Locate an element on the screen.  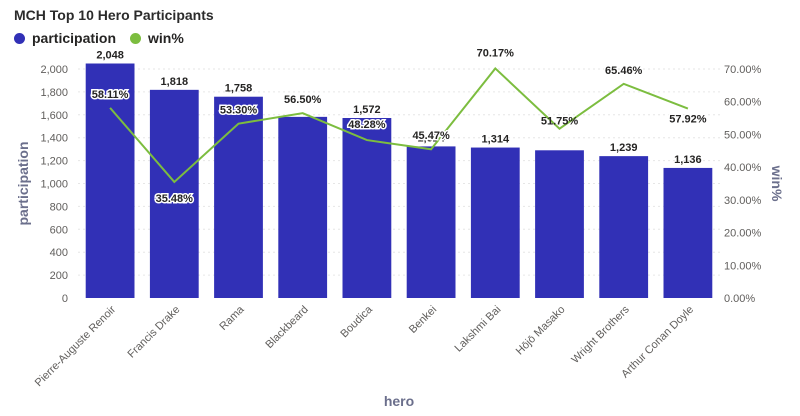
line-value-label-halo: 70.17% is located at coordinates (496, 53).